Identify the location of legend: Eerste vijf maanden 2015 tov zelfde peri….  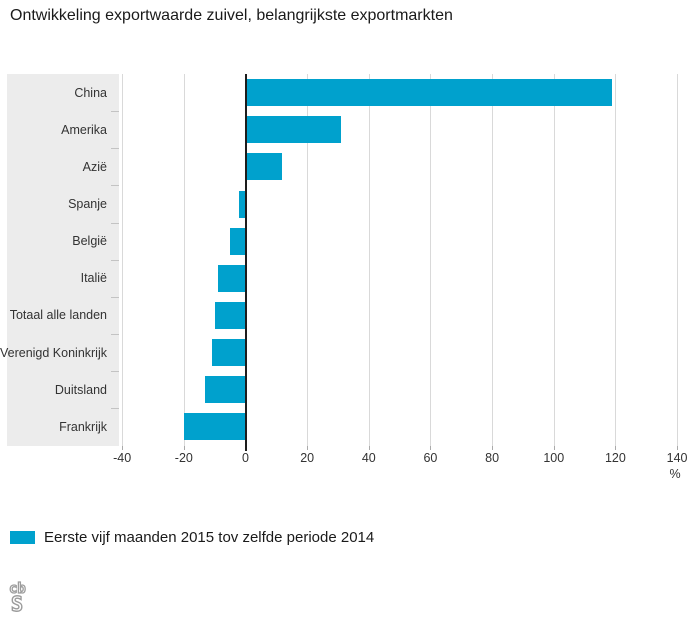
(192, 537).